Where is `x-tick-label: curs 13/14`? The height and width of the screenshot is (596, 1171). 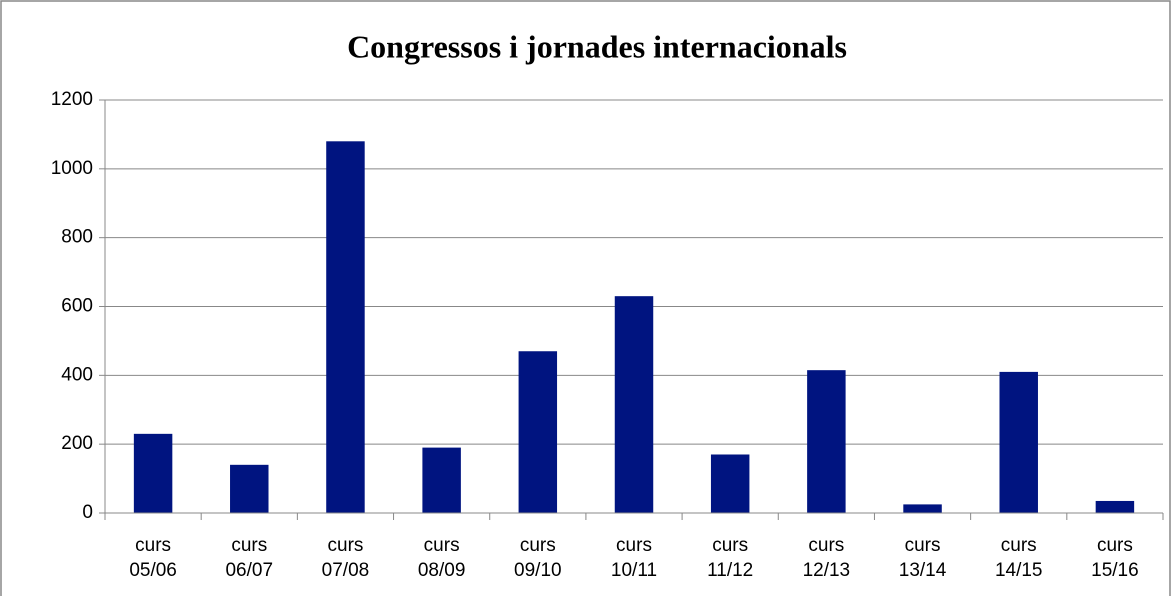 x-tick-label: curs 13/14 is located at coordinates (923, 558).